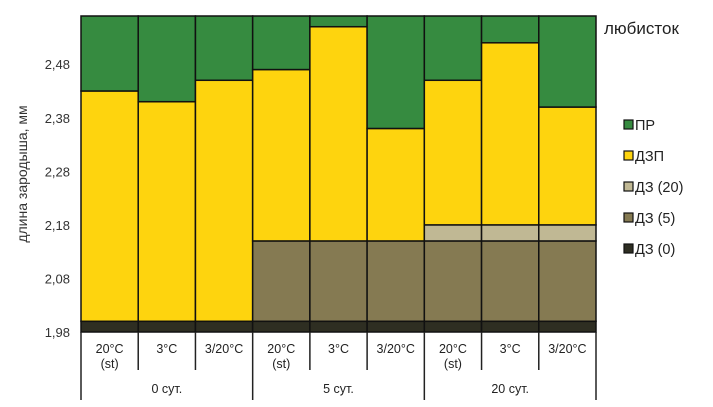 Image resolution: width=713 pixels, height=407 pixels. Describe the element at coordinates (645, 126) in the screenshot. I see `legend-label: ПР` at that location.